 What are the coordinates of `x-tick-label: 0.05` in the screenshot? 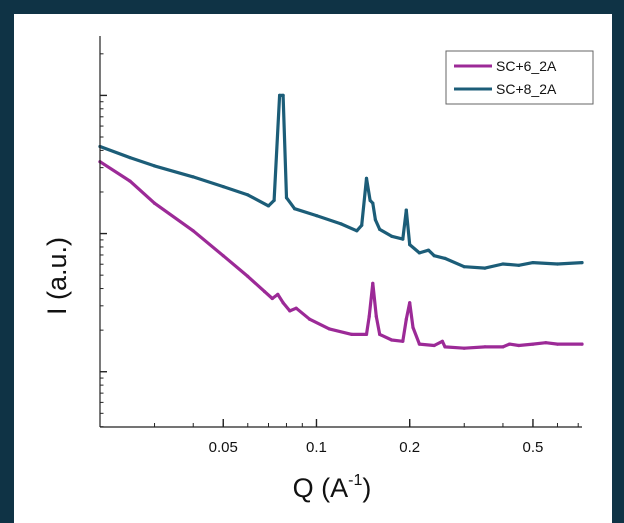 It's located at (223, 447).